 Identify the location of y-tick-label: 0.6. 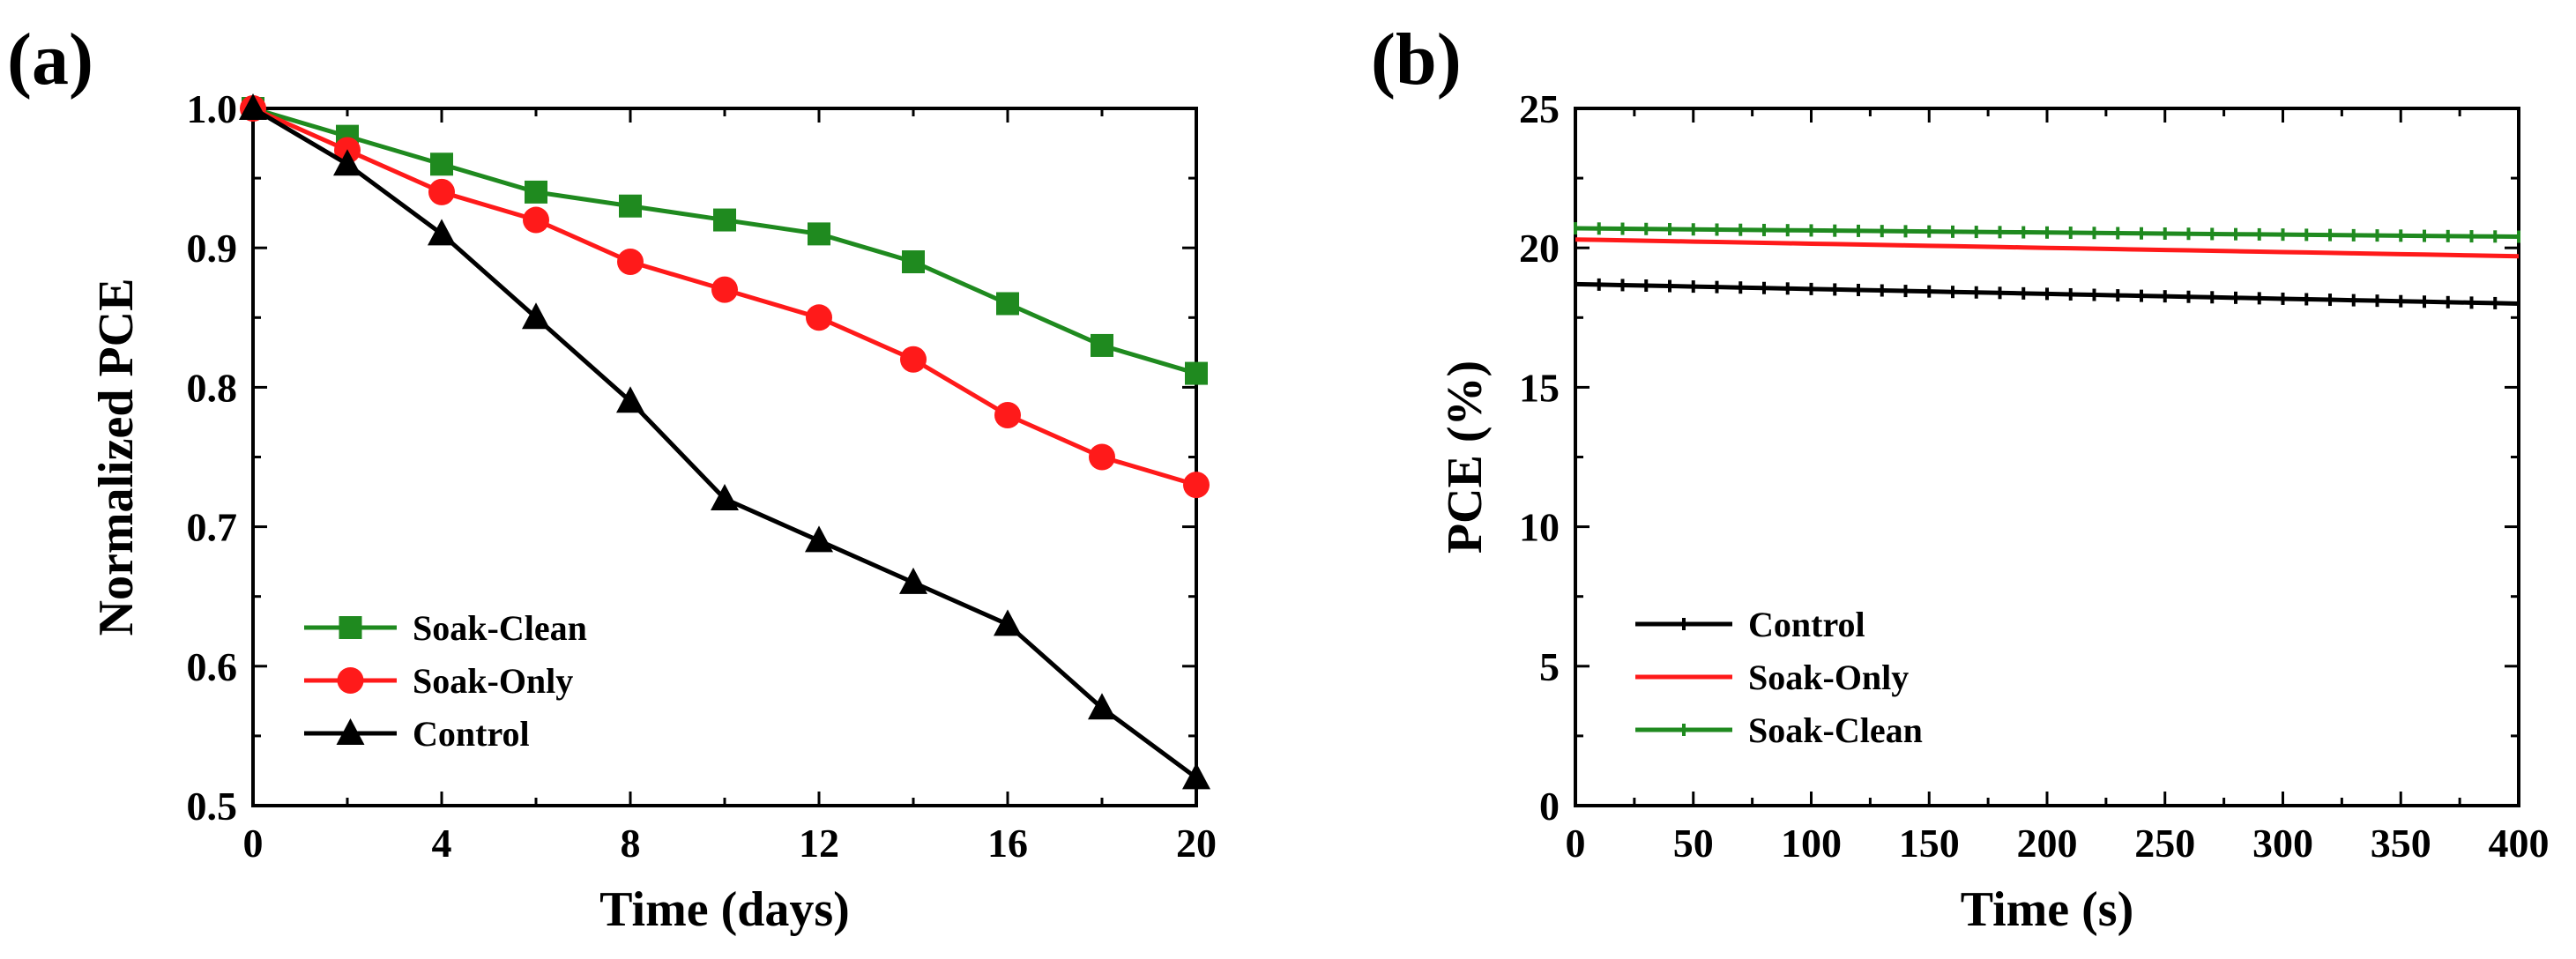
(213, 666).